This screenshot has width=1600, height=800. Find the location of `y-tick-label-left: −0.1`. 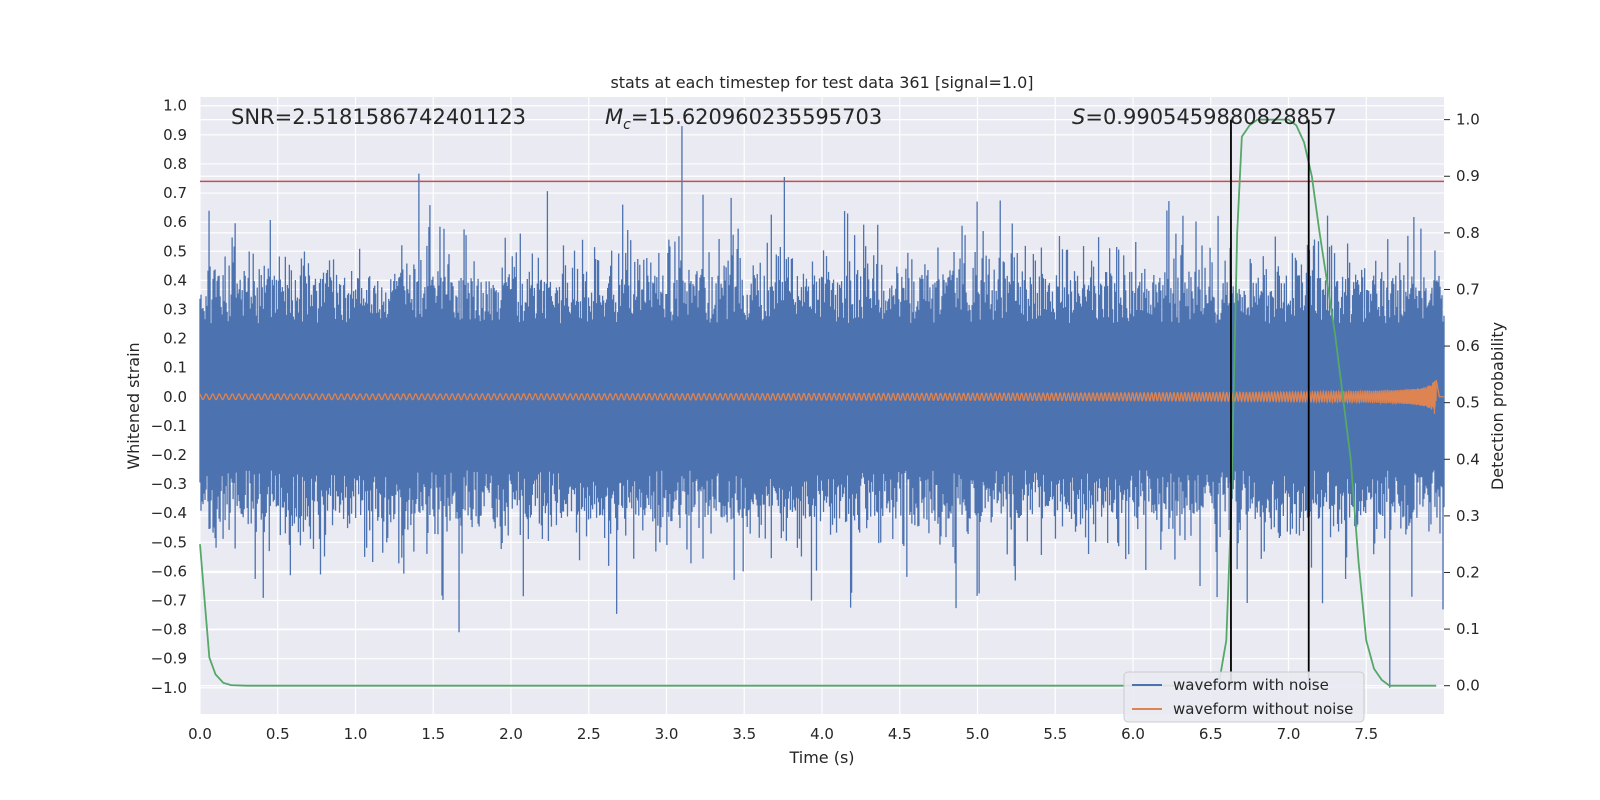

y-tick-label-left: −0.1 is located at coordinates (169, 426).